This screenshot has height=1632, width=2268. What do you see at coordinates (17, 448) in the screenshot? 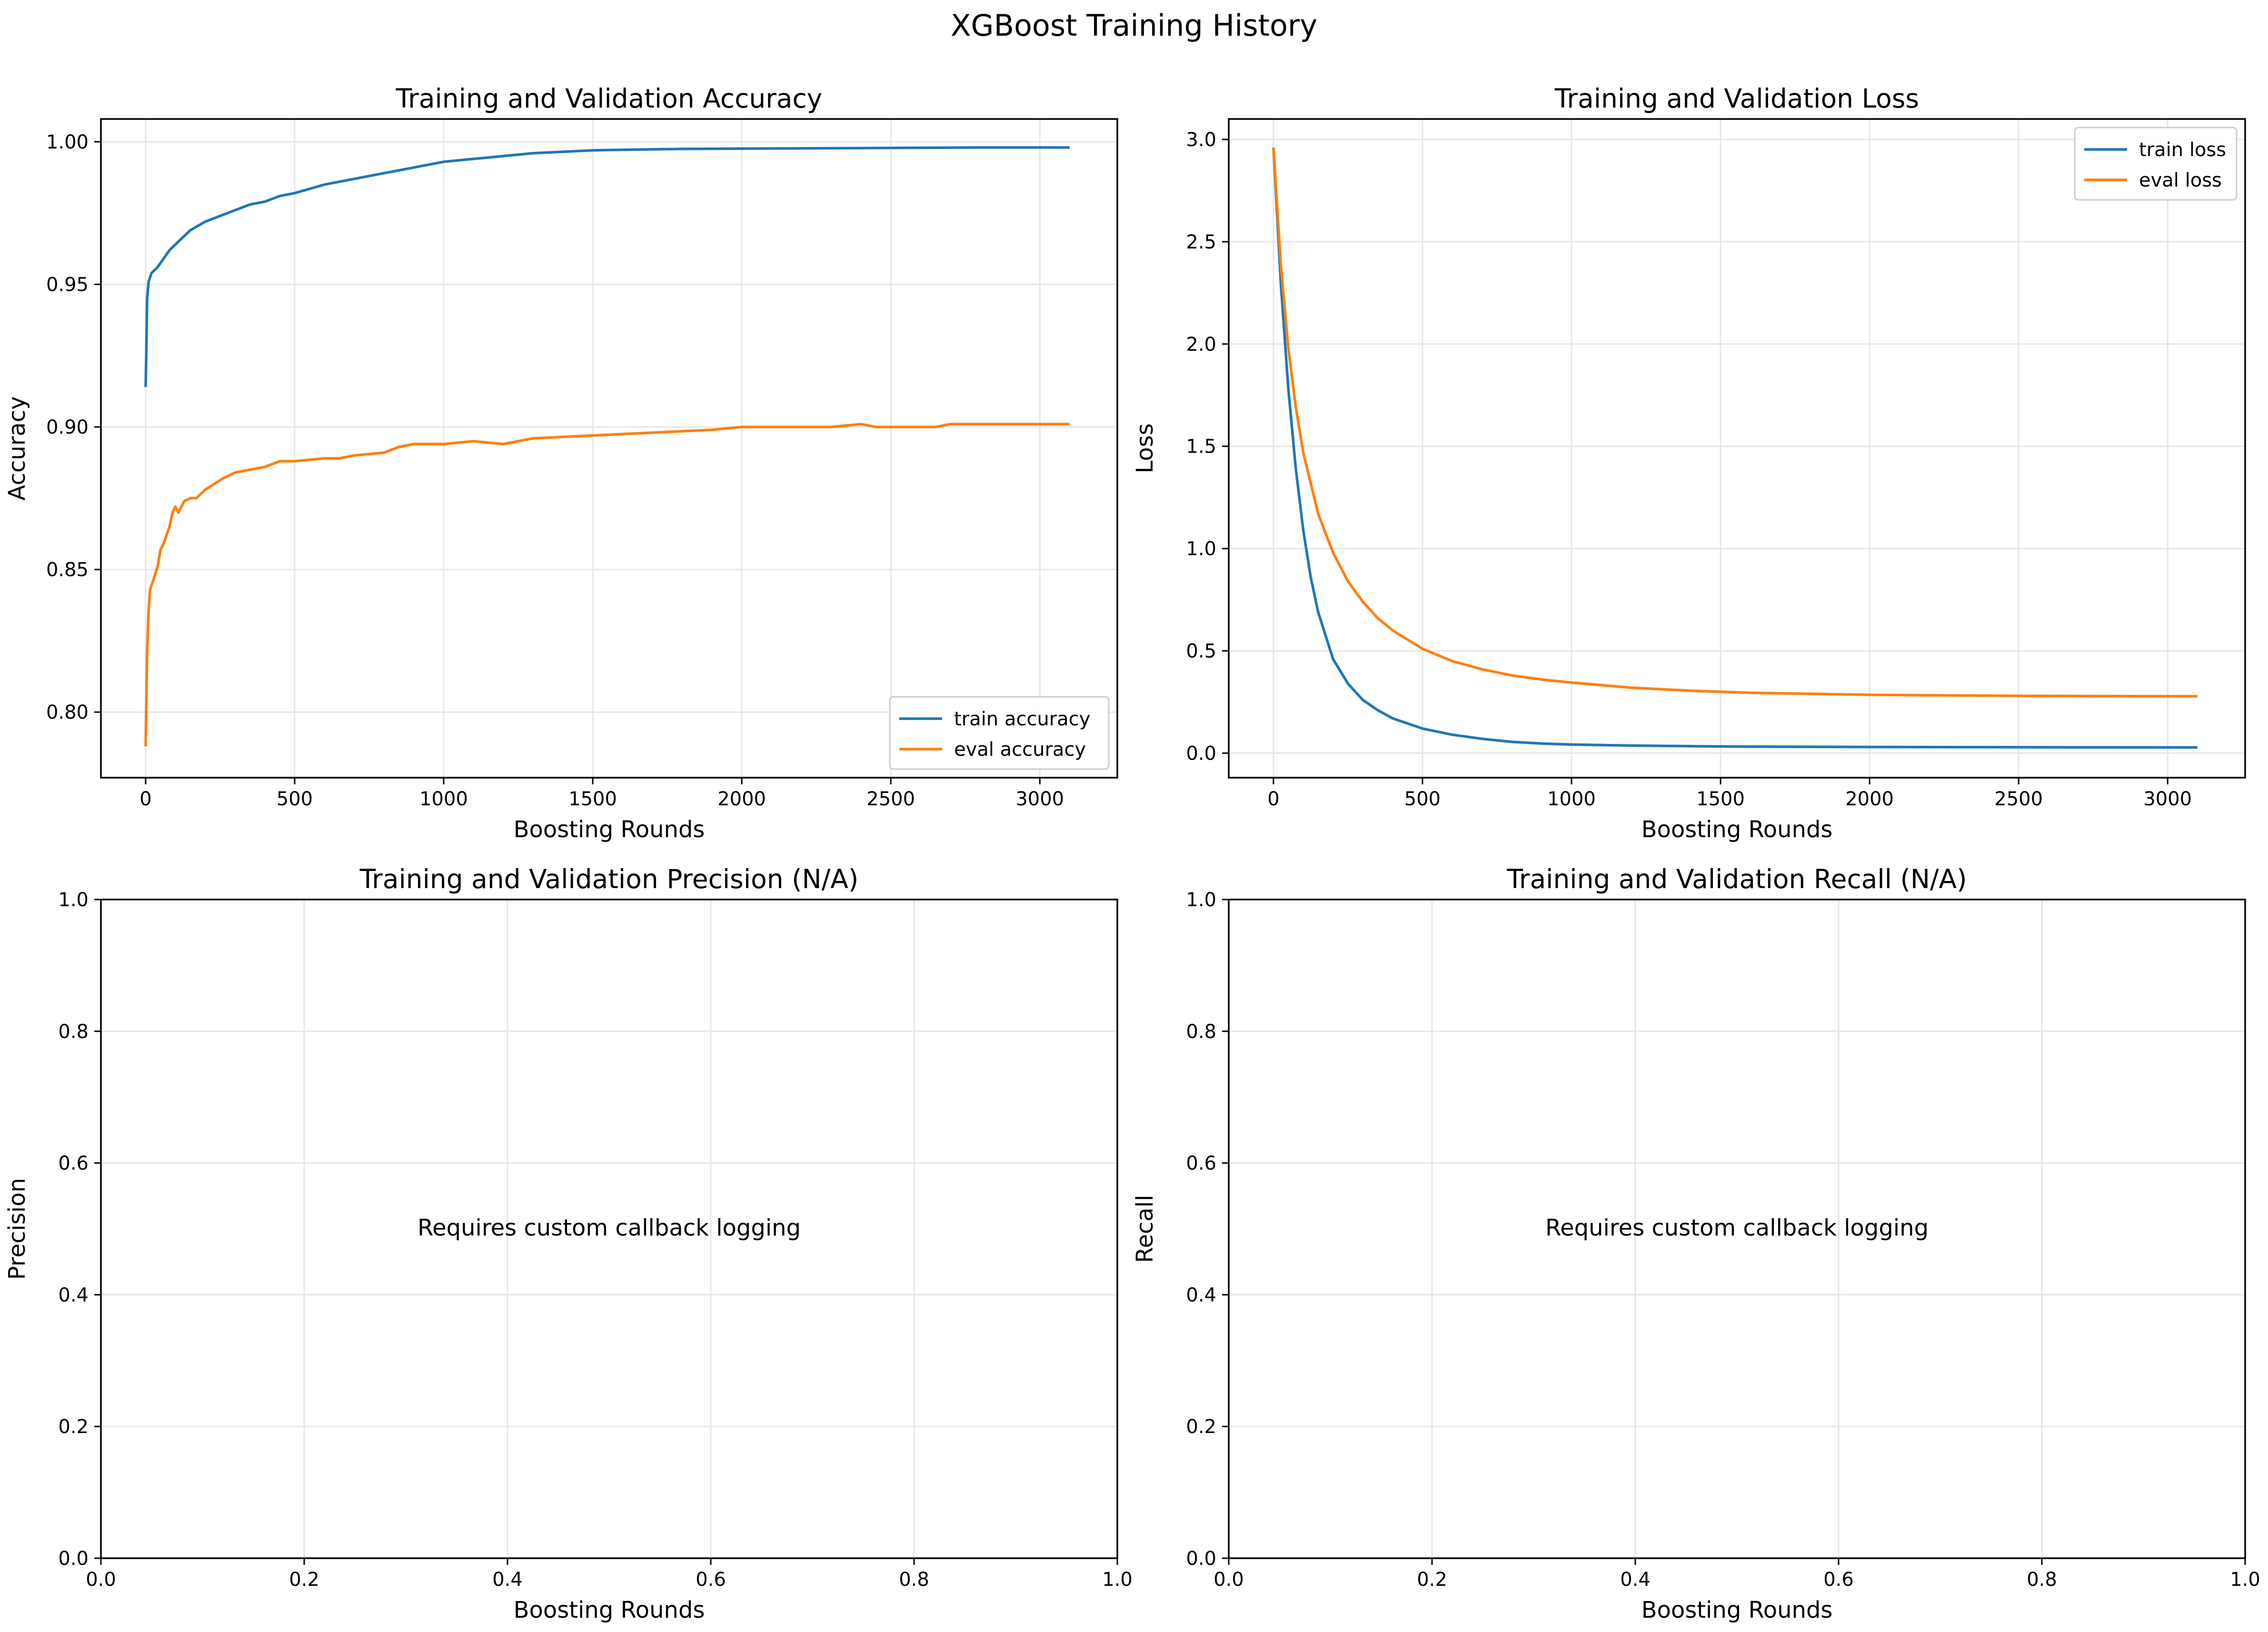
I see `y-axis-label: Accuracy` at bounding box center [17, 448].